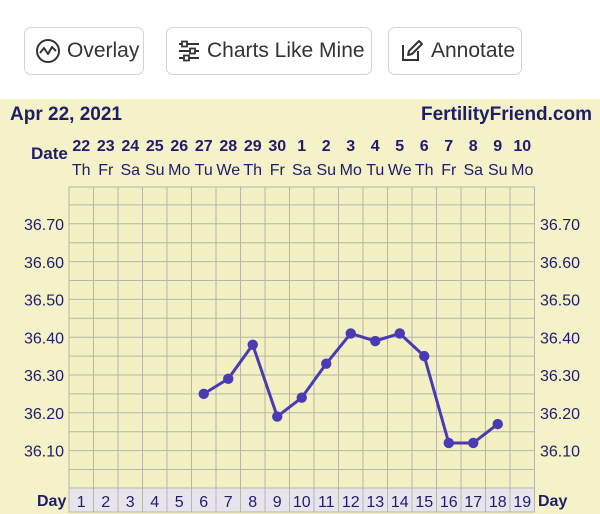 This screenshot has width=600, height=514. What do you see at coordinates (277, 502) in the screenshot?
I see `cycle-day-label: 9` at bounding box center [277, 502].